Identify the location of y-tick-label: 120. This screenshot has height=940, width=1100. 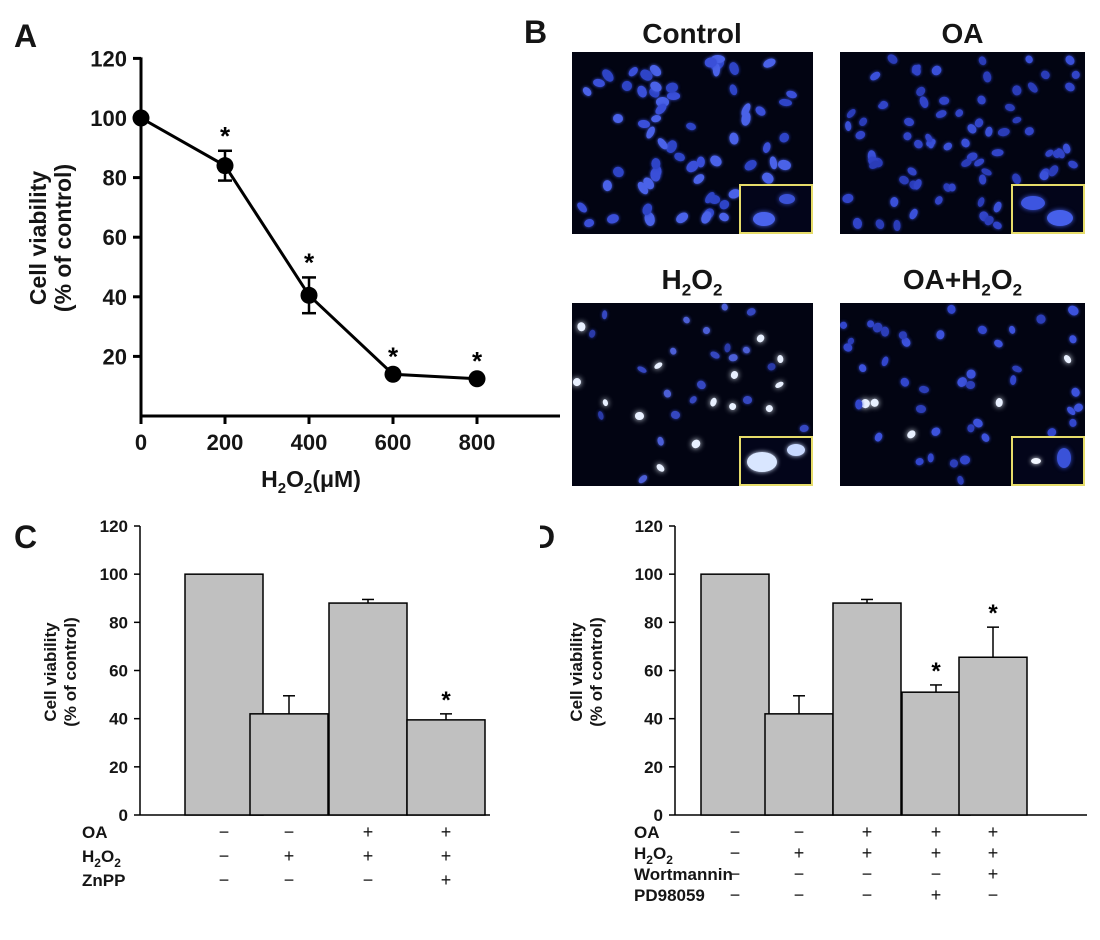
(649, 526).